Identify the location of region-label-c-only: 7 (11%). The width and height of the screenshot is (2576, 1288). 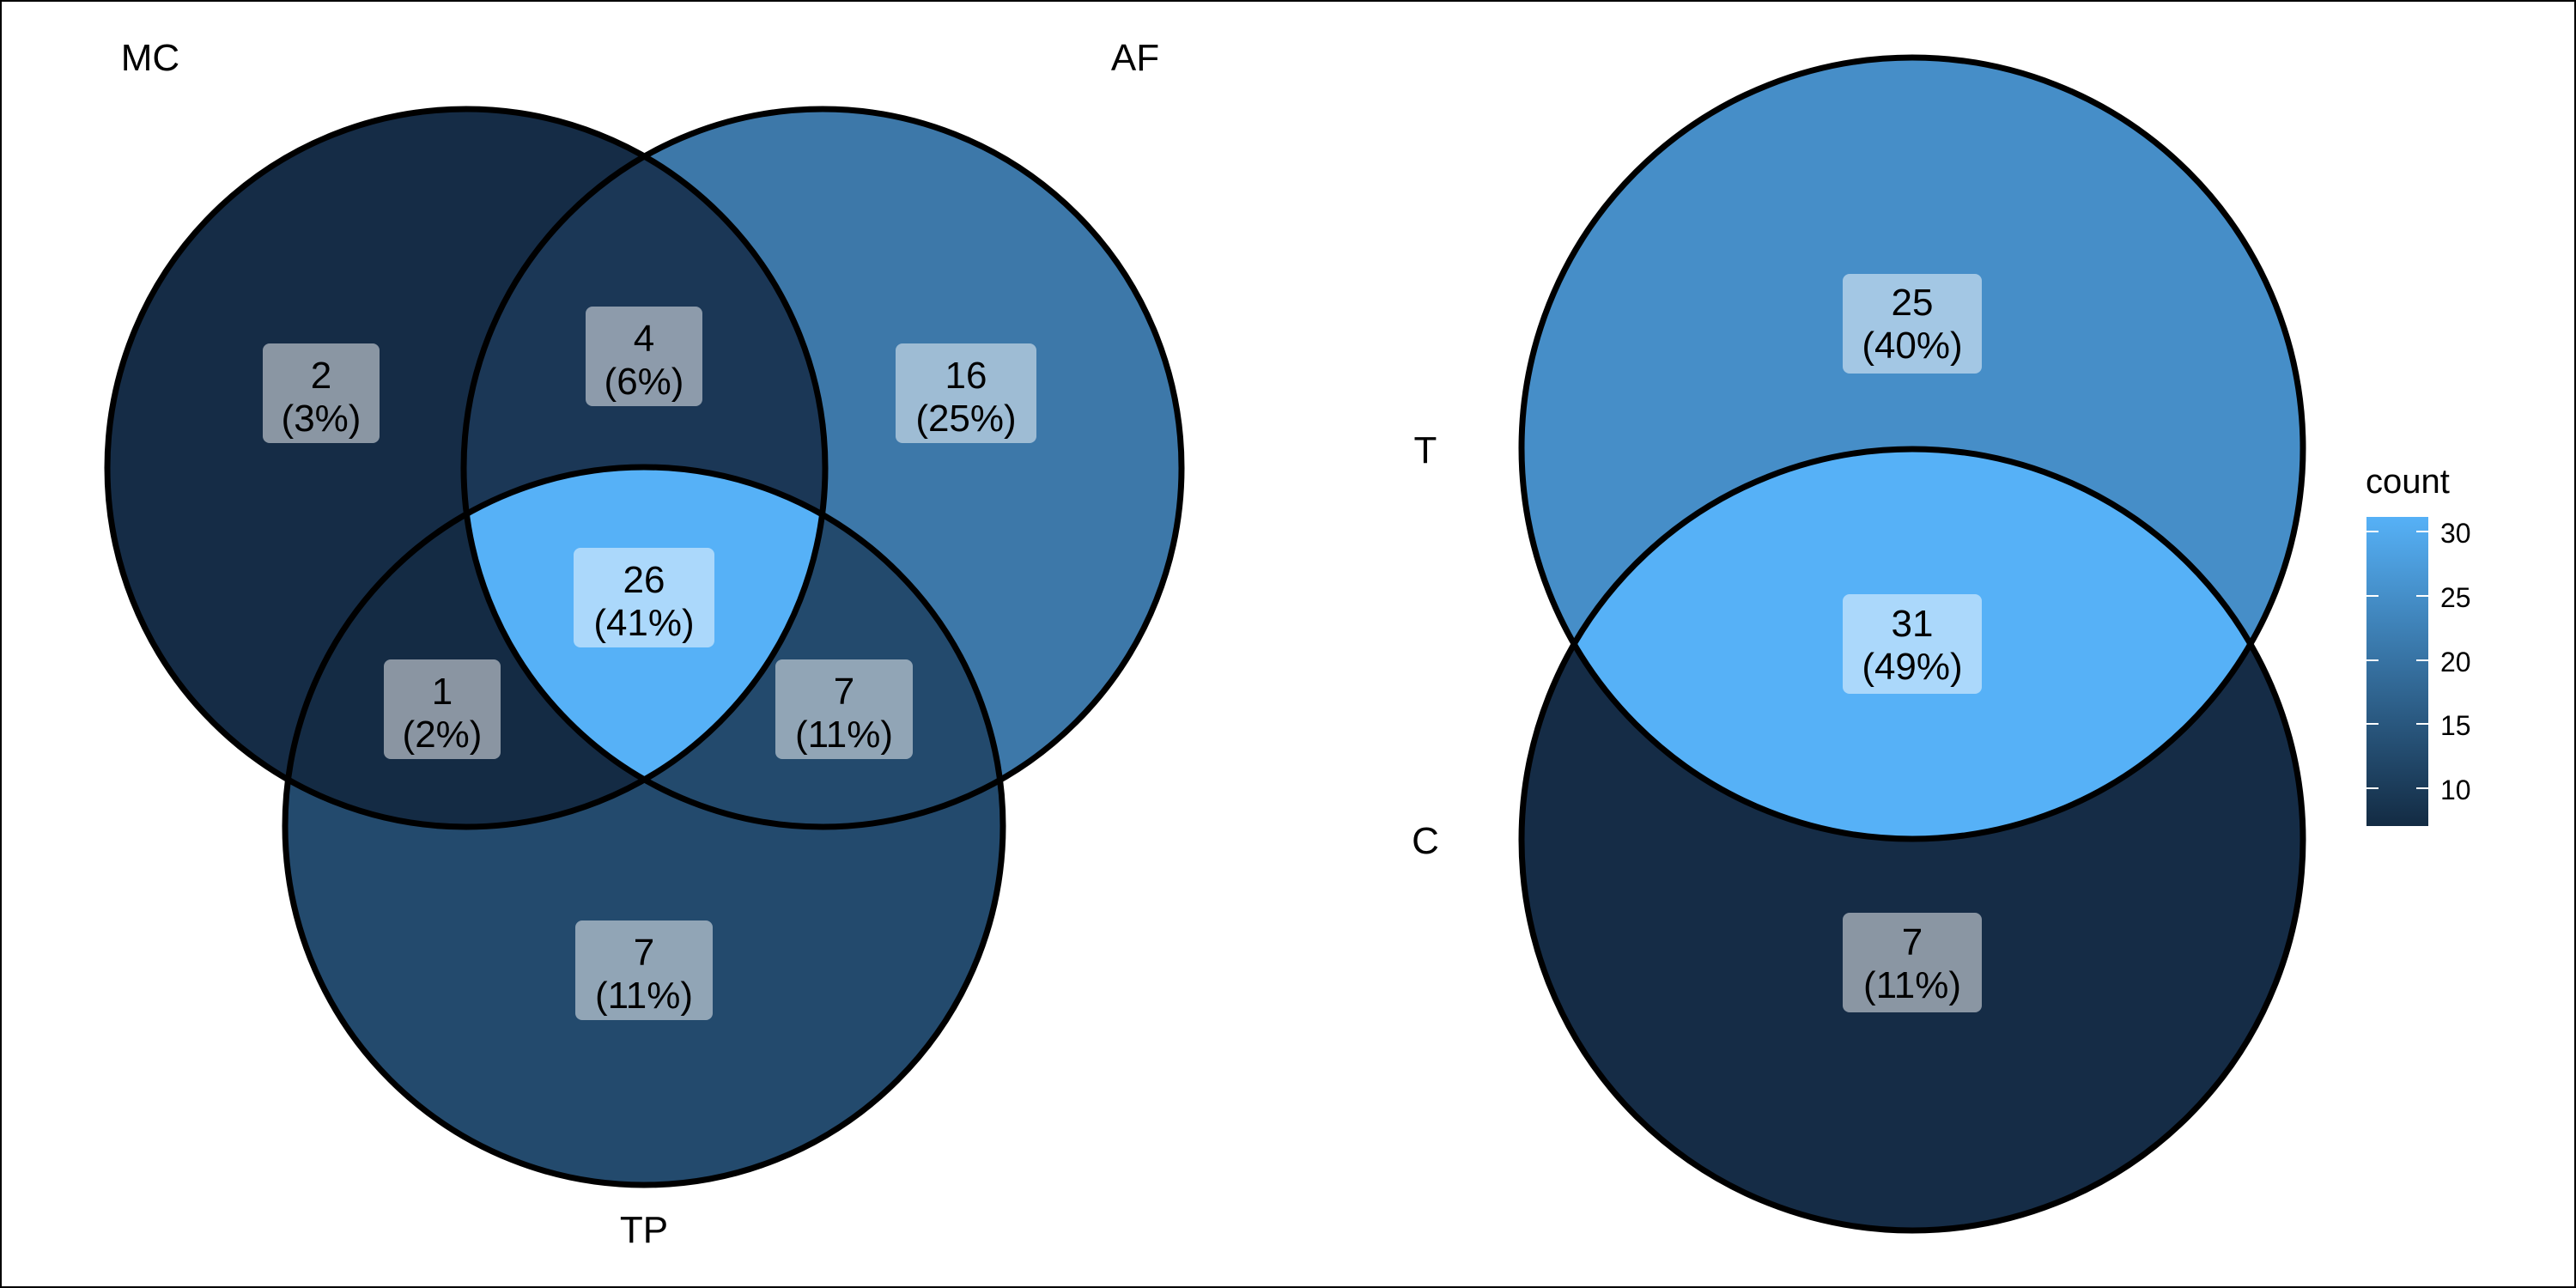
(1912, 962).